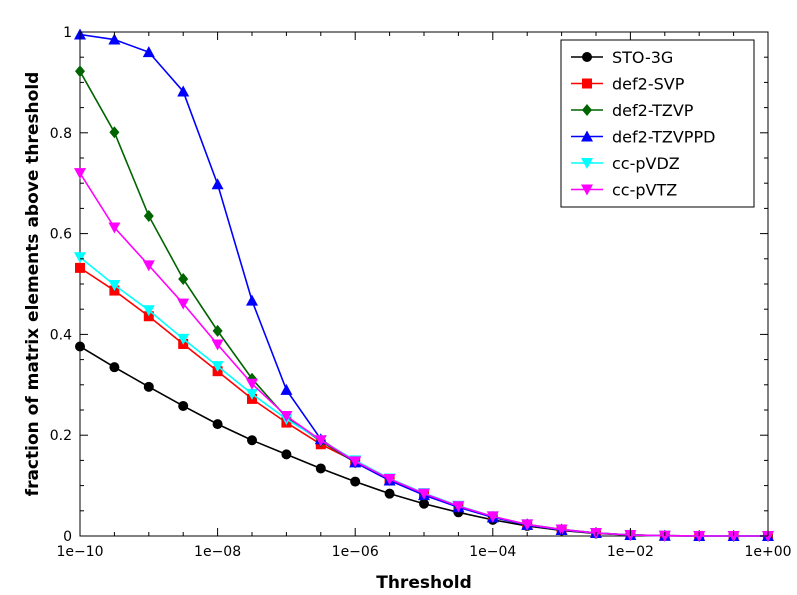  What do you see at coordinates (79, 552) in the screenshot?
I see `x-tick-label: 1e−10` at bounding box center [79, 552].